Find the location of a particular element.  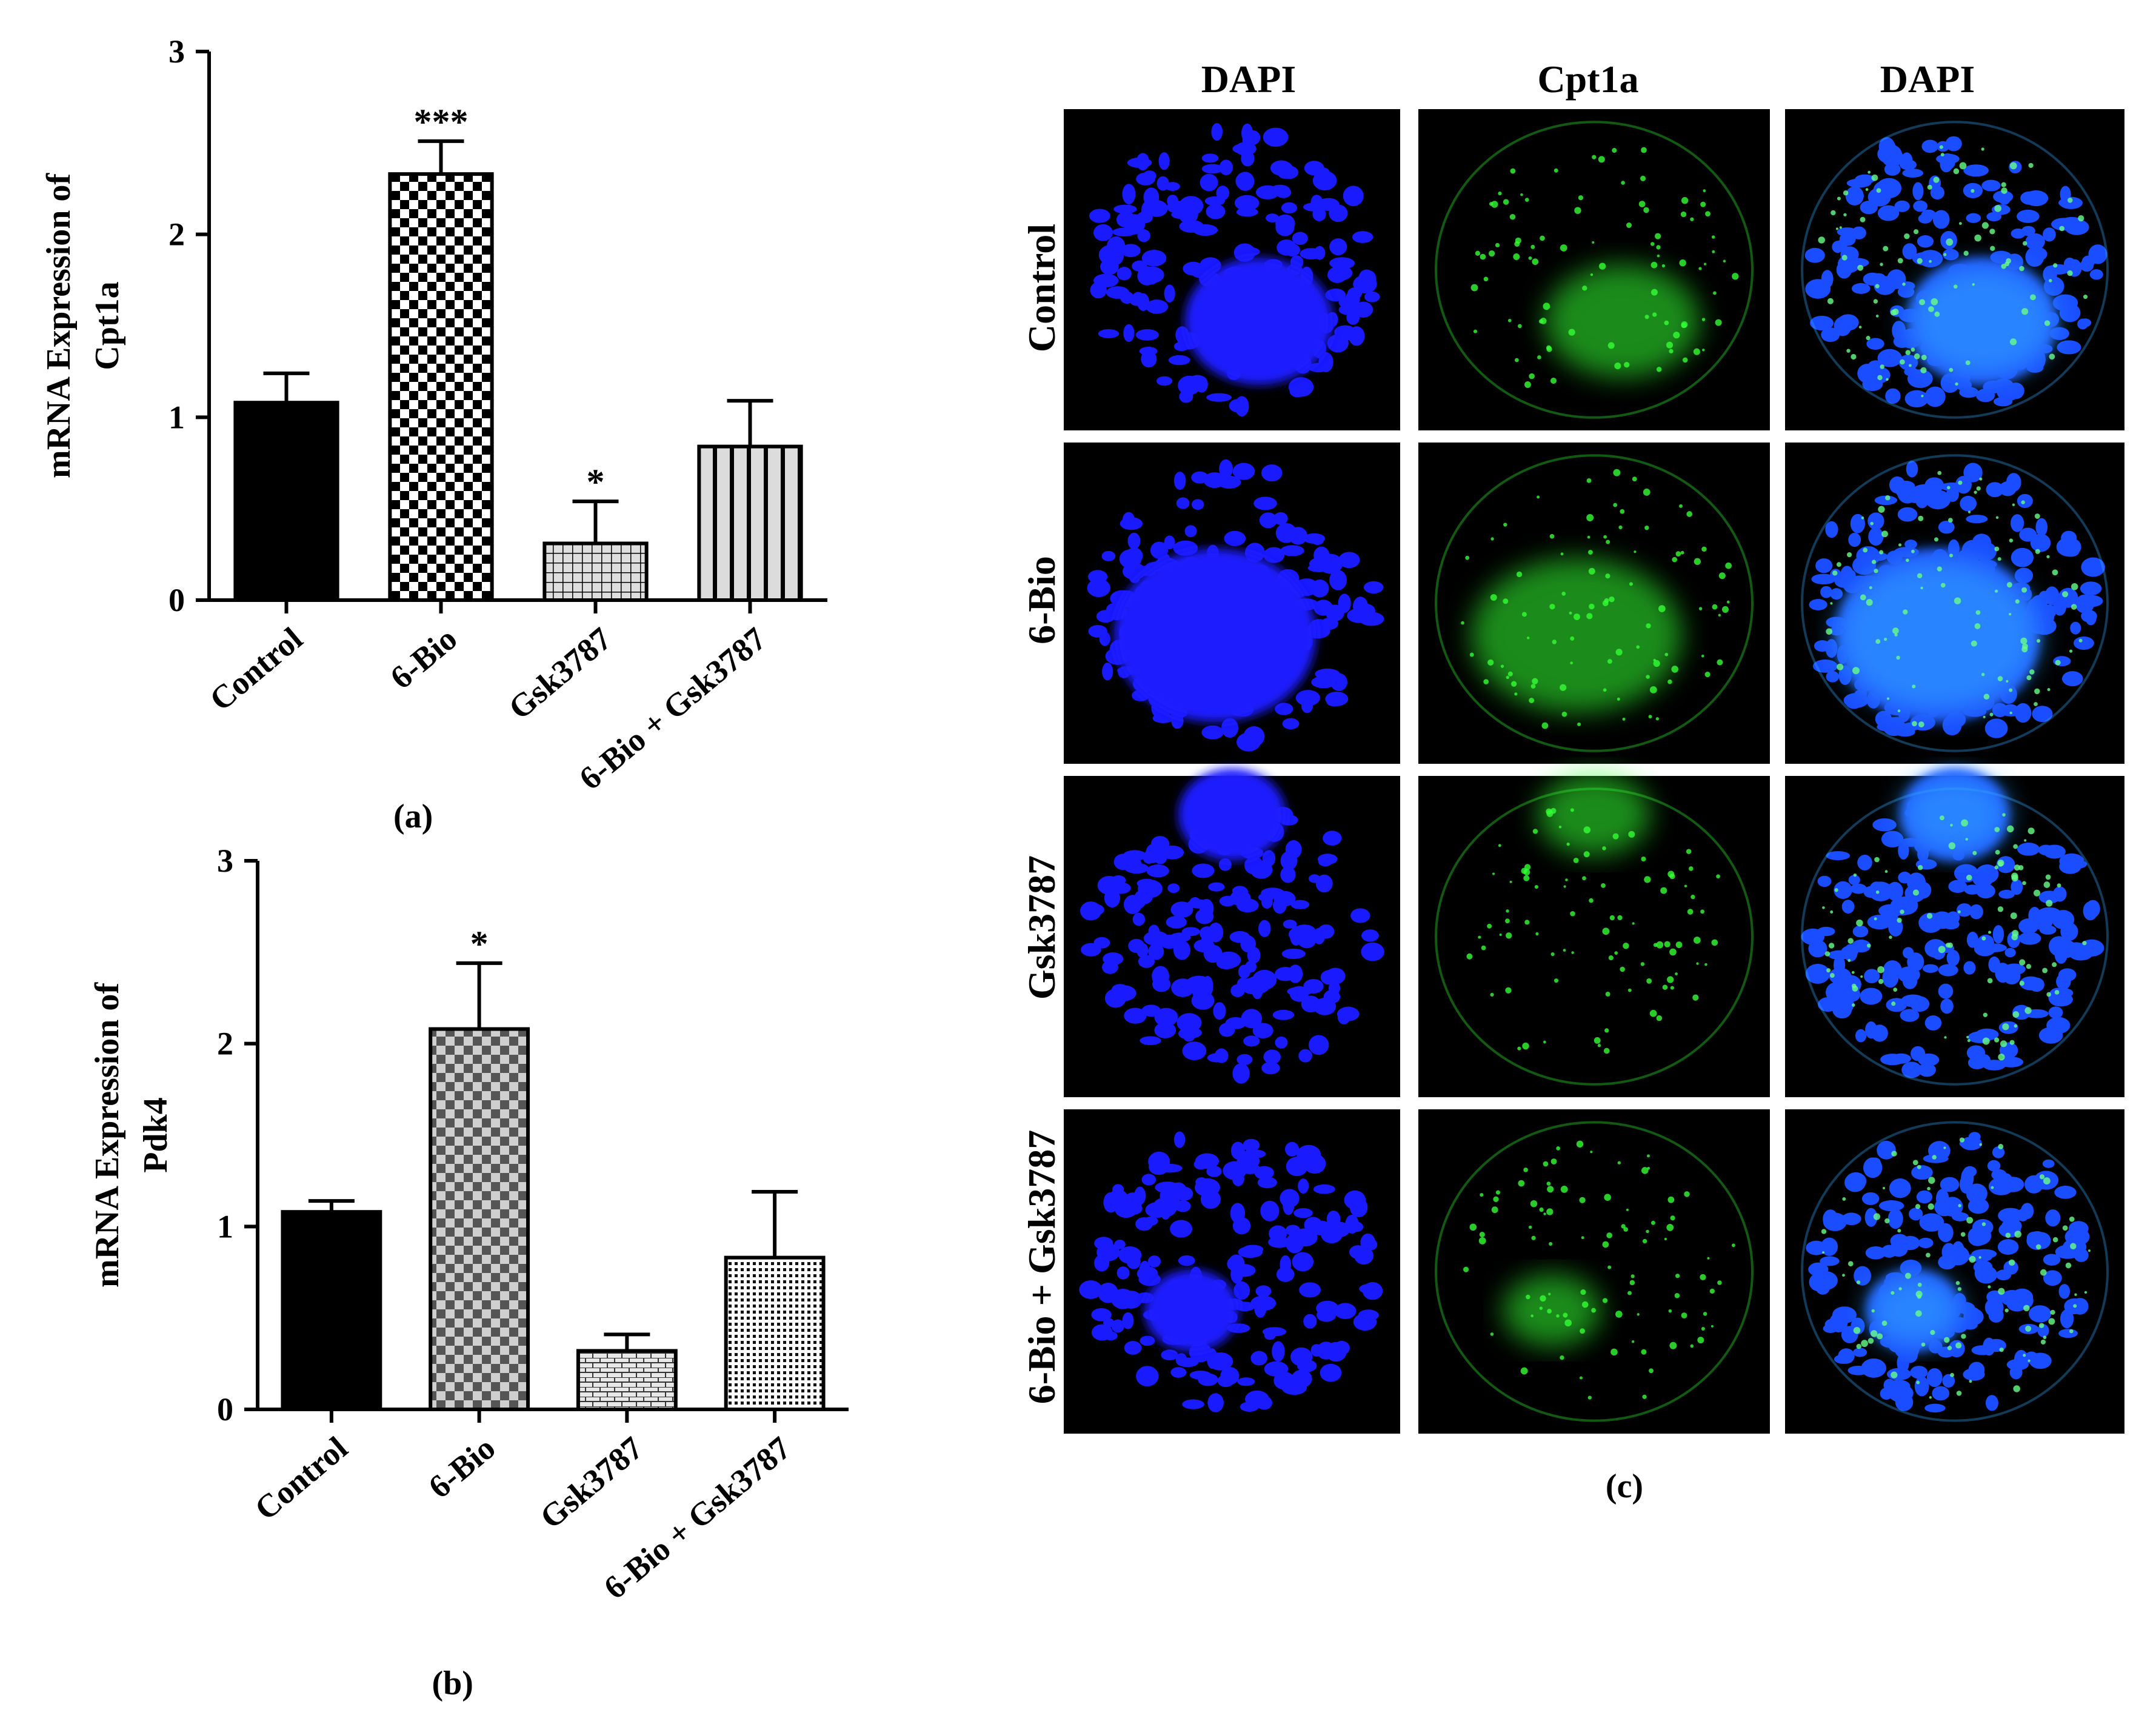

nuclei-cluster is located at coordinates (1232, 814).